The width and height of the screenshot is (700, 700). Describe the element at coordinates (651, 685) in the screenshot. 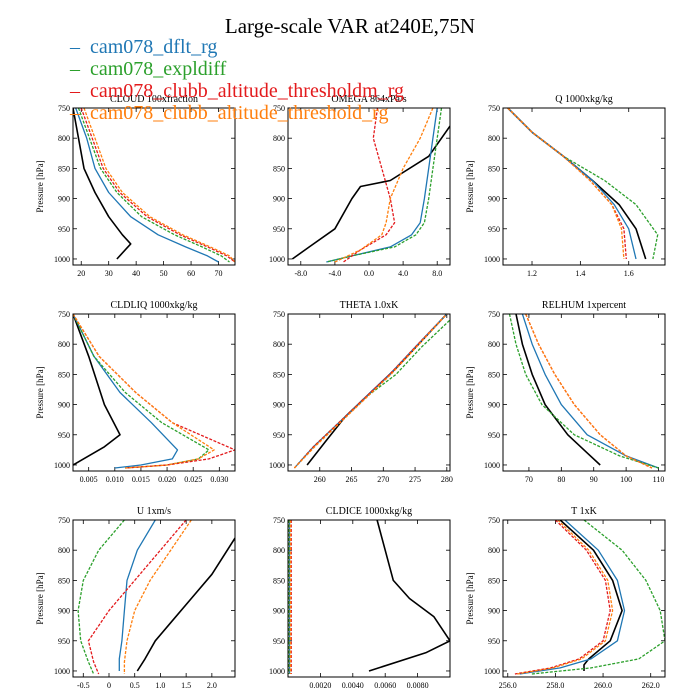

I see `x-tick-label: 262.0` at that location.